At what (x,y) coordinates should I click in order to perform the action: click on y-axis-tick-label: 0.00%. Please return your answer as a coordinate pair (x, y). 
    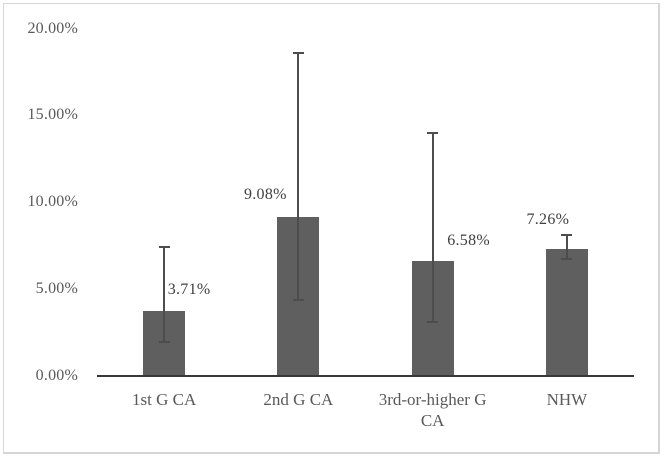
    Looking at the image, I should click on (56, 375).